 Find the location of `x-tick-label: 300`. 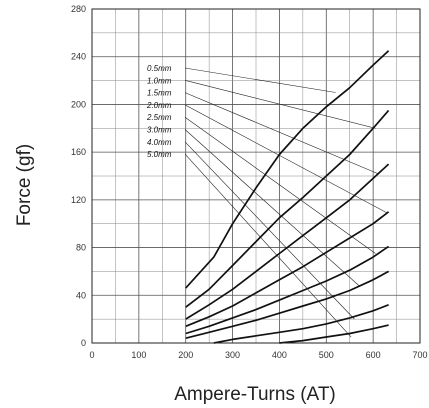

x-tick-label: 300 is located at coordinates (232, 355).